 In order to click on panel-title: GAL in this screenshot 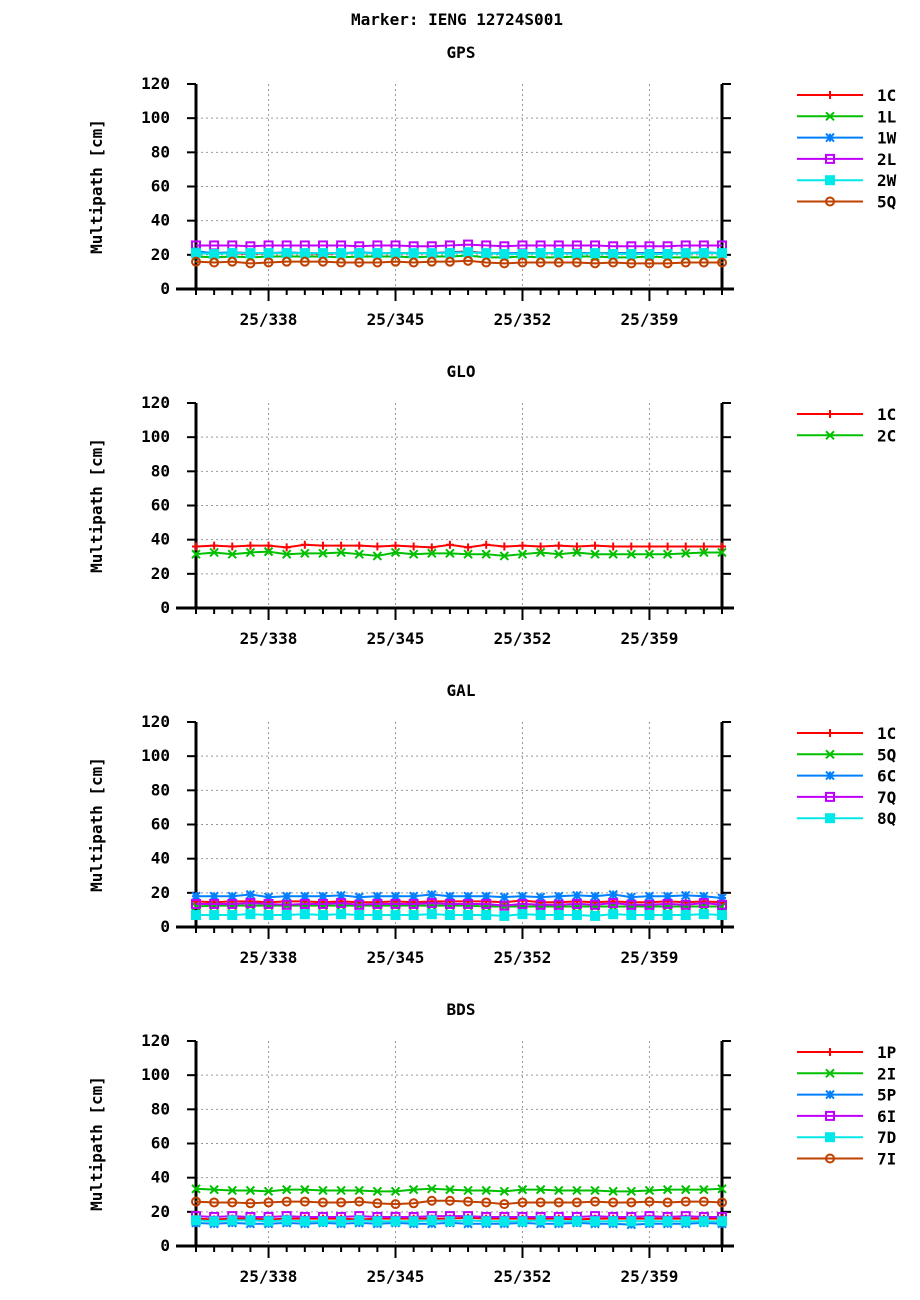, I will do `click(461, 690)`.